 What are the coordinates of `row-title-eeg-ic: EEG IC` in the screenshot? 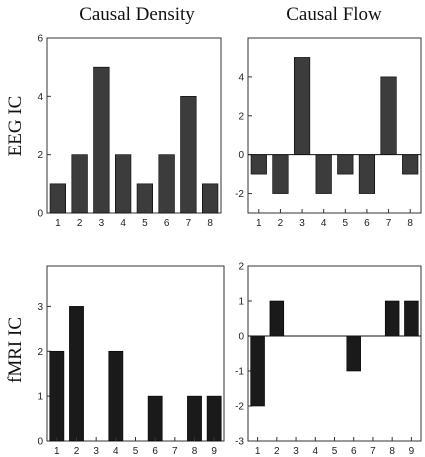 It's located at (15, 126).